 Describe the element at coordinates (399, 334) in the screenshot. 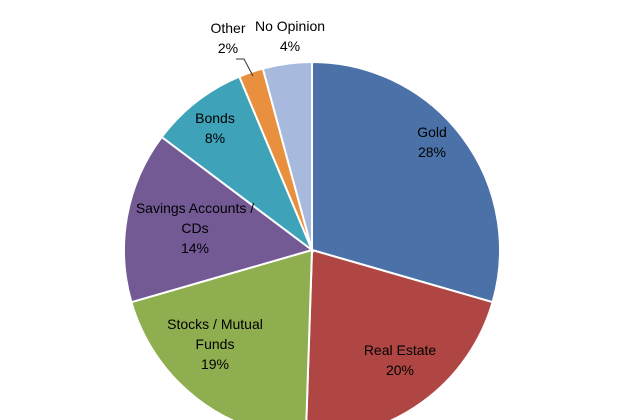

I see `pie-slice-real-estate` at that location.